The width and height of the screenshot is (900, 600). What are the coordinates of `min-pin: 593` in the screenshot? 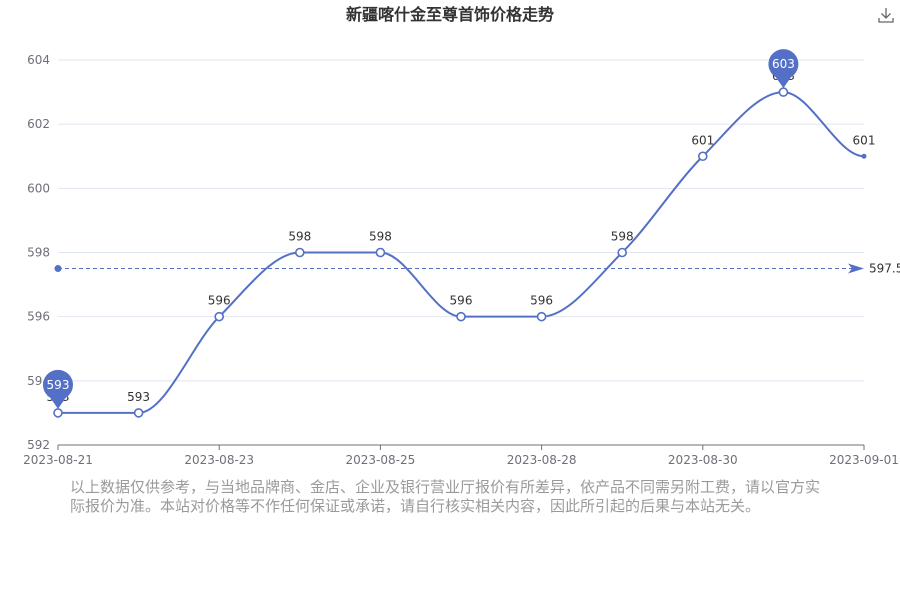 It's located at (58, 389).